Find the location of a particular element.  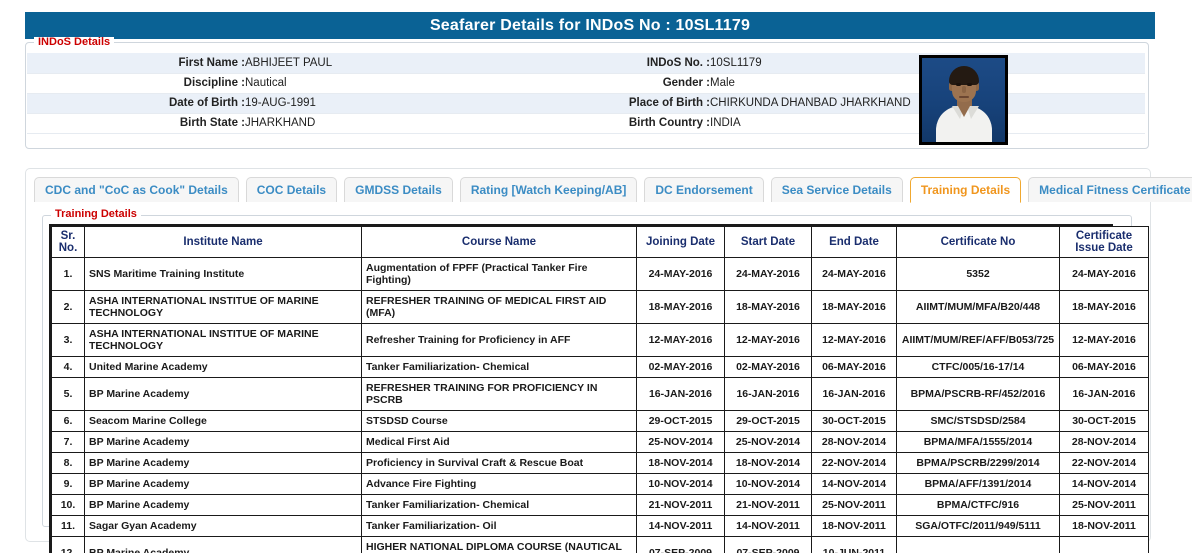

cell-joining-date: 16-JAN-2016 is located at coordinates (680, 394).